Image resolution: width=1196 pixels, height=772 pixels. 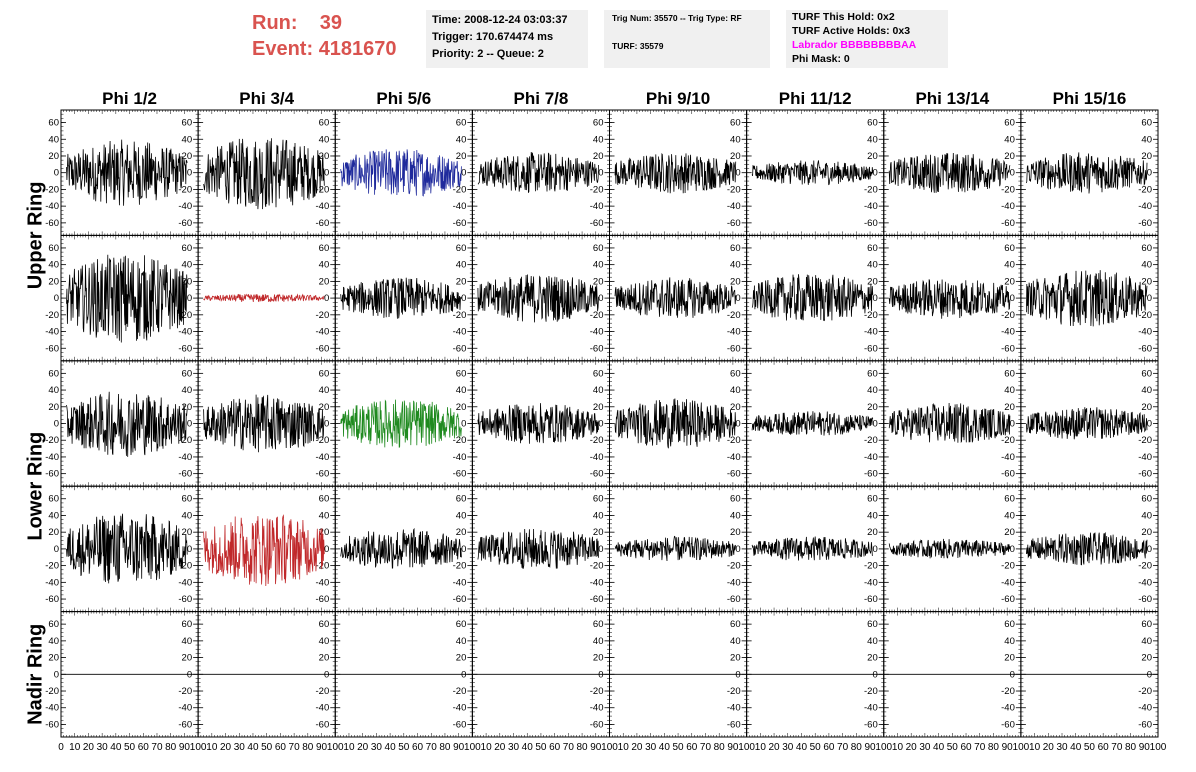 What do you see at coordinates (275, 23) in the screenshot?
I see `run-label: Run:` at bounding box center [275, 23].